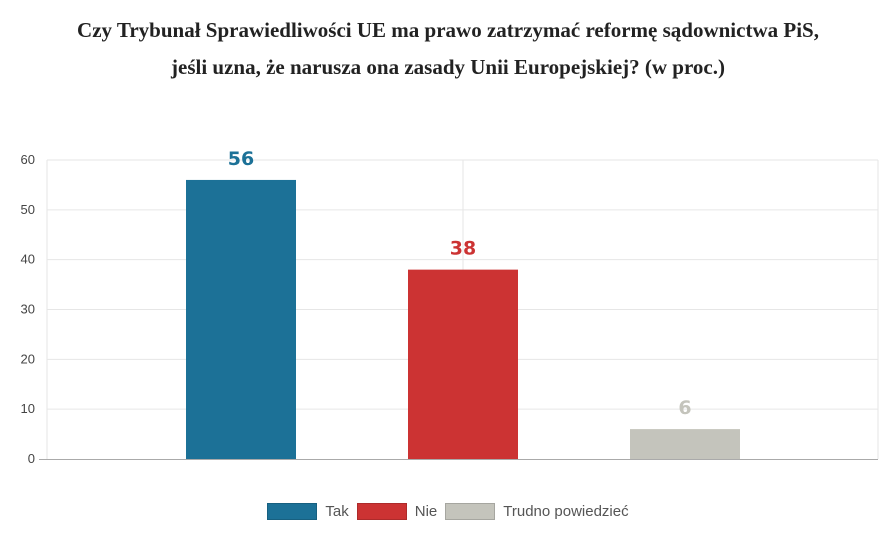  Describe the element at coordinates (31, 458) in the screenshot. I see `y-tick-label-0: 0` at that location.